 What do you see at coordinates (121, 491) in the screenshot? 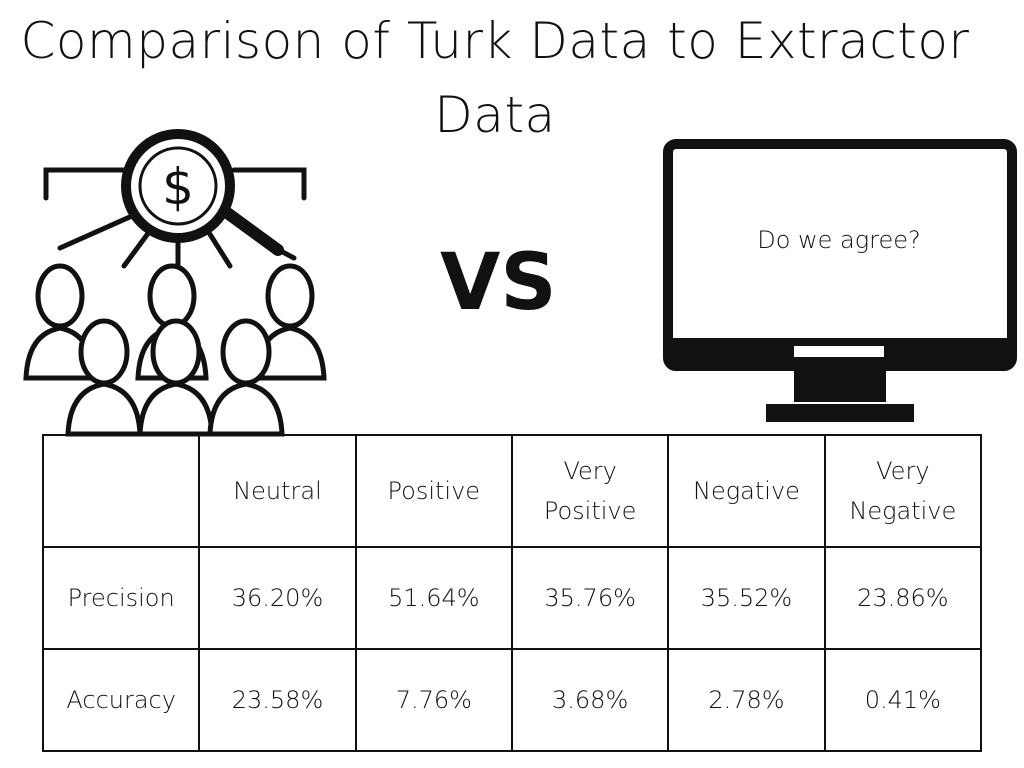
I see `table-header-cell` at bounding box center [121, 491].